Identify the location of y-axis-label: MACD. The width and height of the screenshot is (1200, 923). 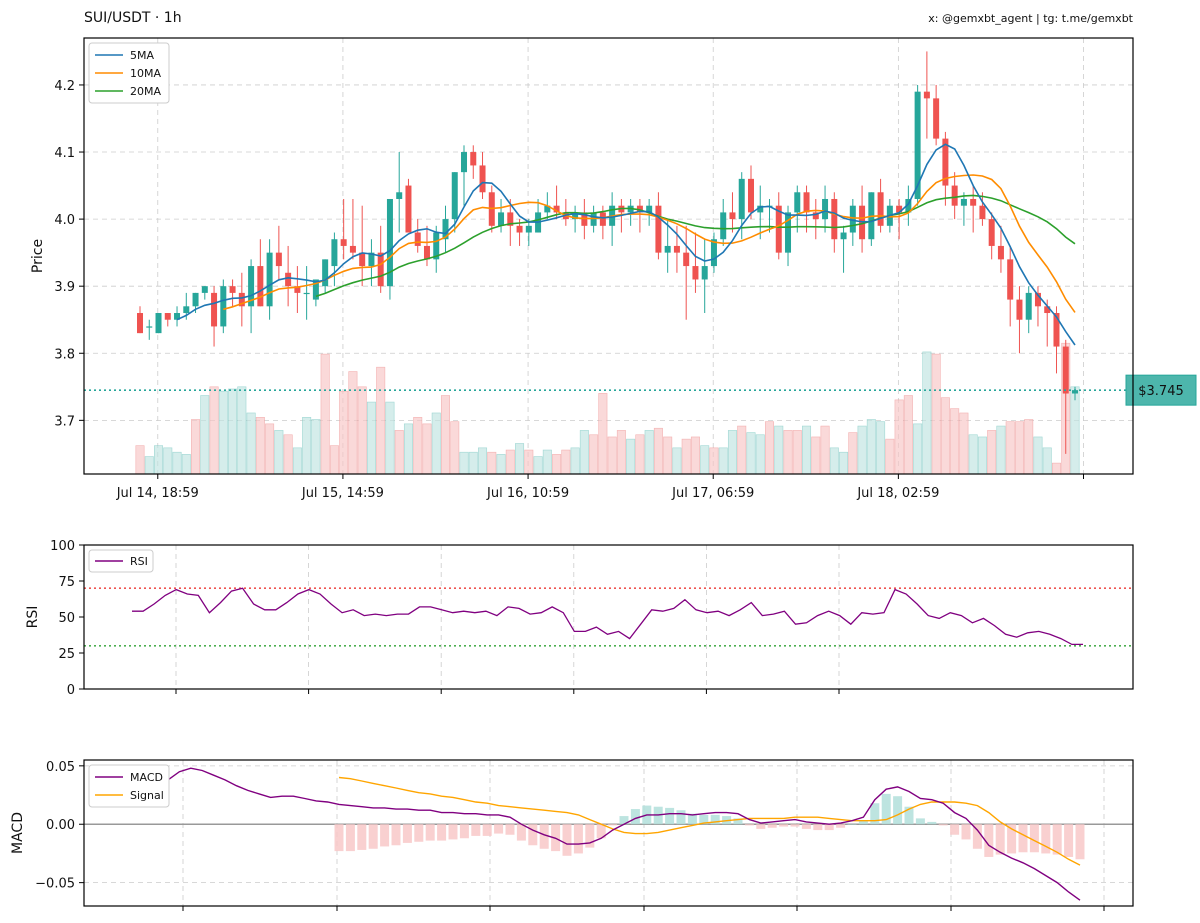
(18, 833).